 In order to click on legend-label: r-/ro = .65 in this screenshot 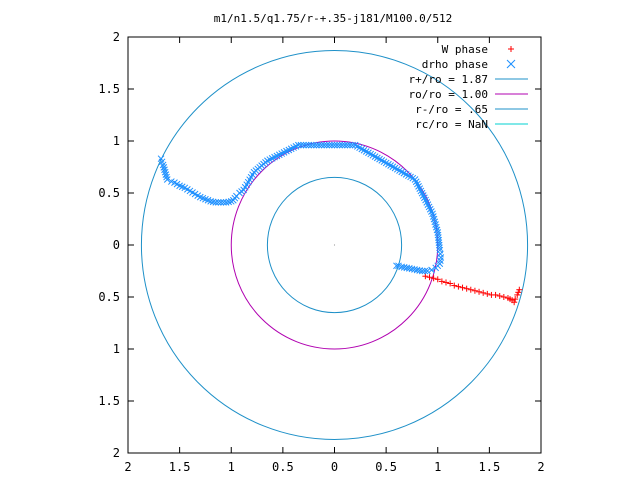, I will do `click(451, 109)`.